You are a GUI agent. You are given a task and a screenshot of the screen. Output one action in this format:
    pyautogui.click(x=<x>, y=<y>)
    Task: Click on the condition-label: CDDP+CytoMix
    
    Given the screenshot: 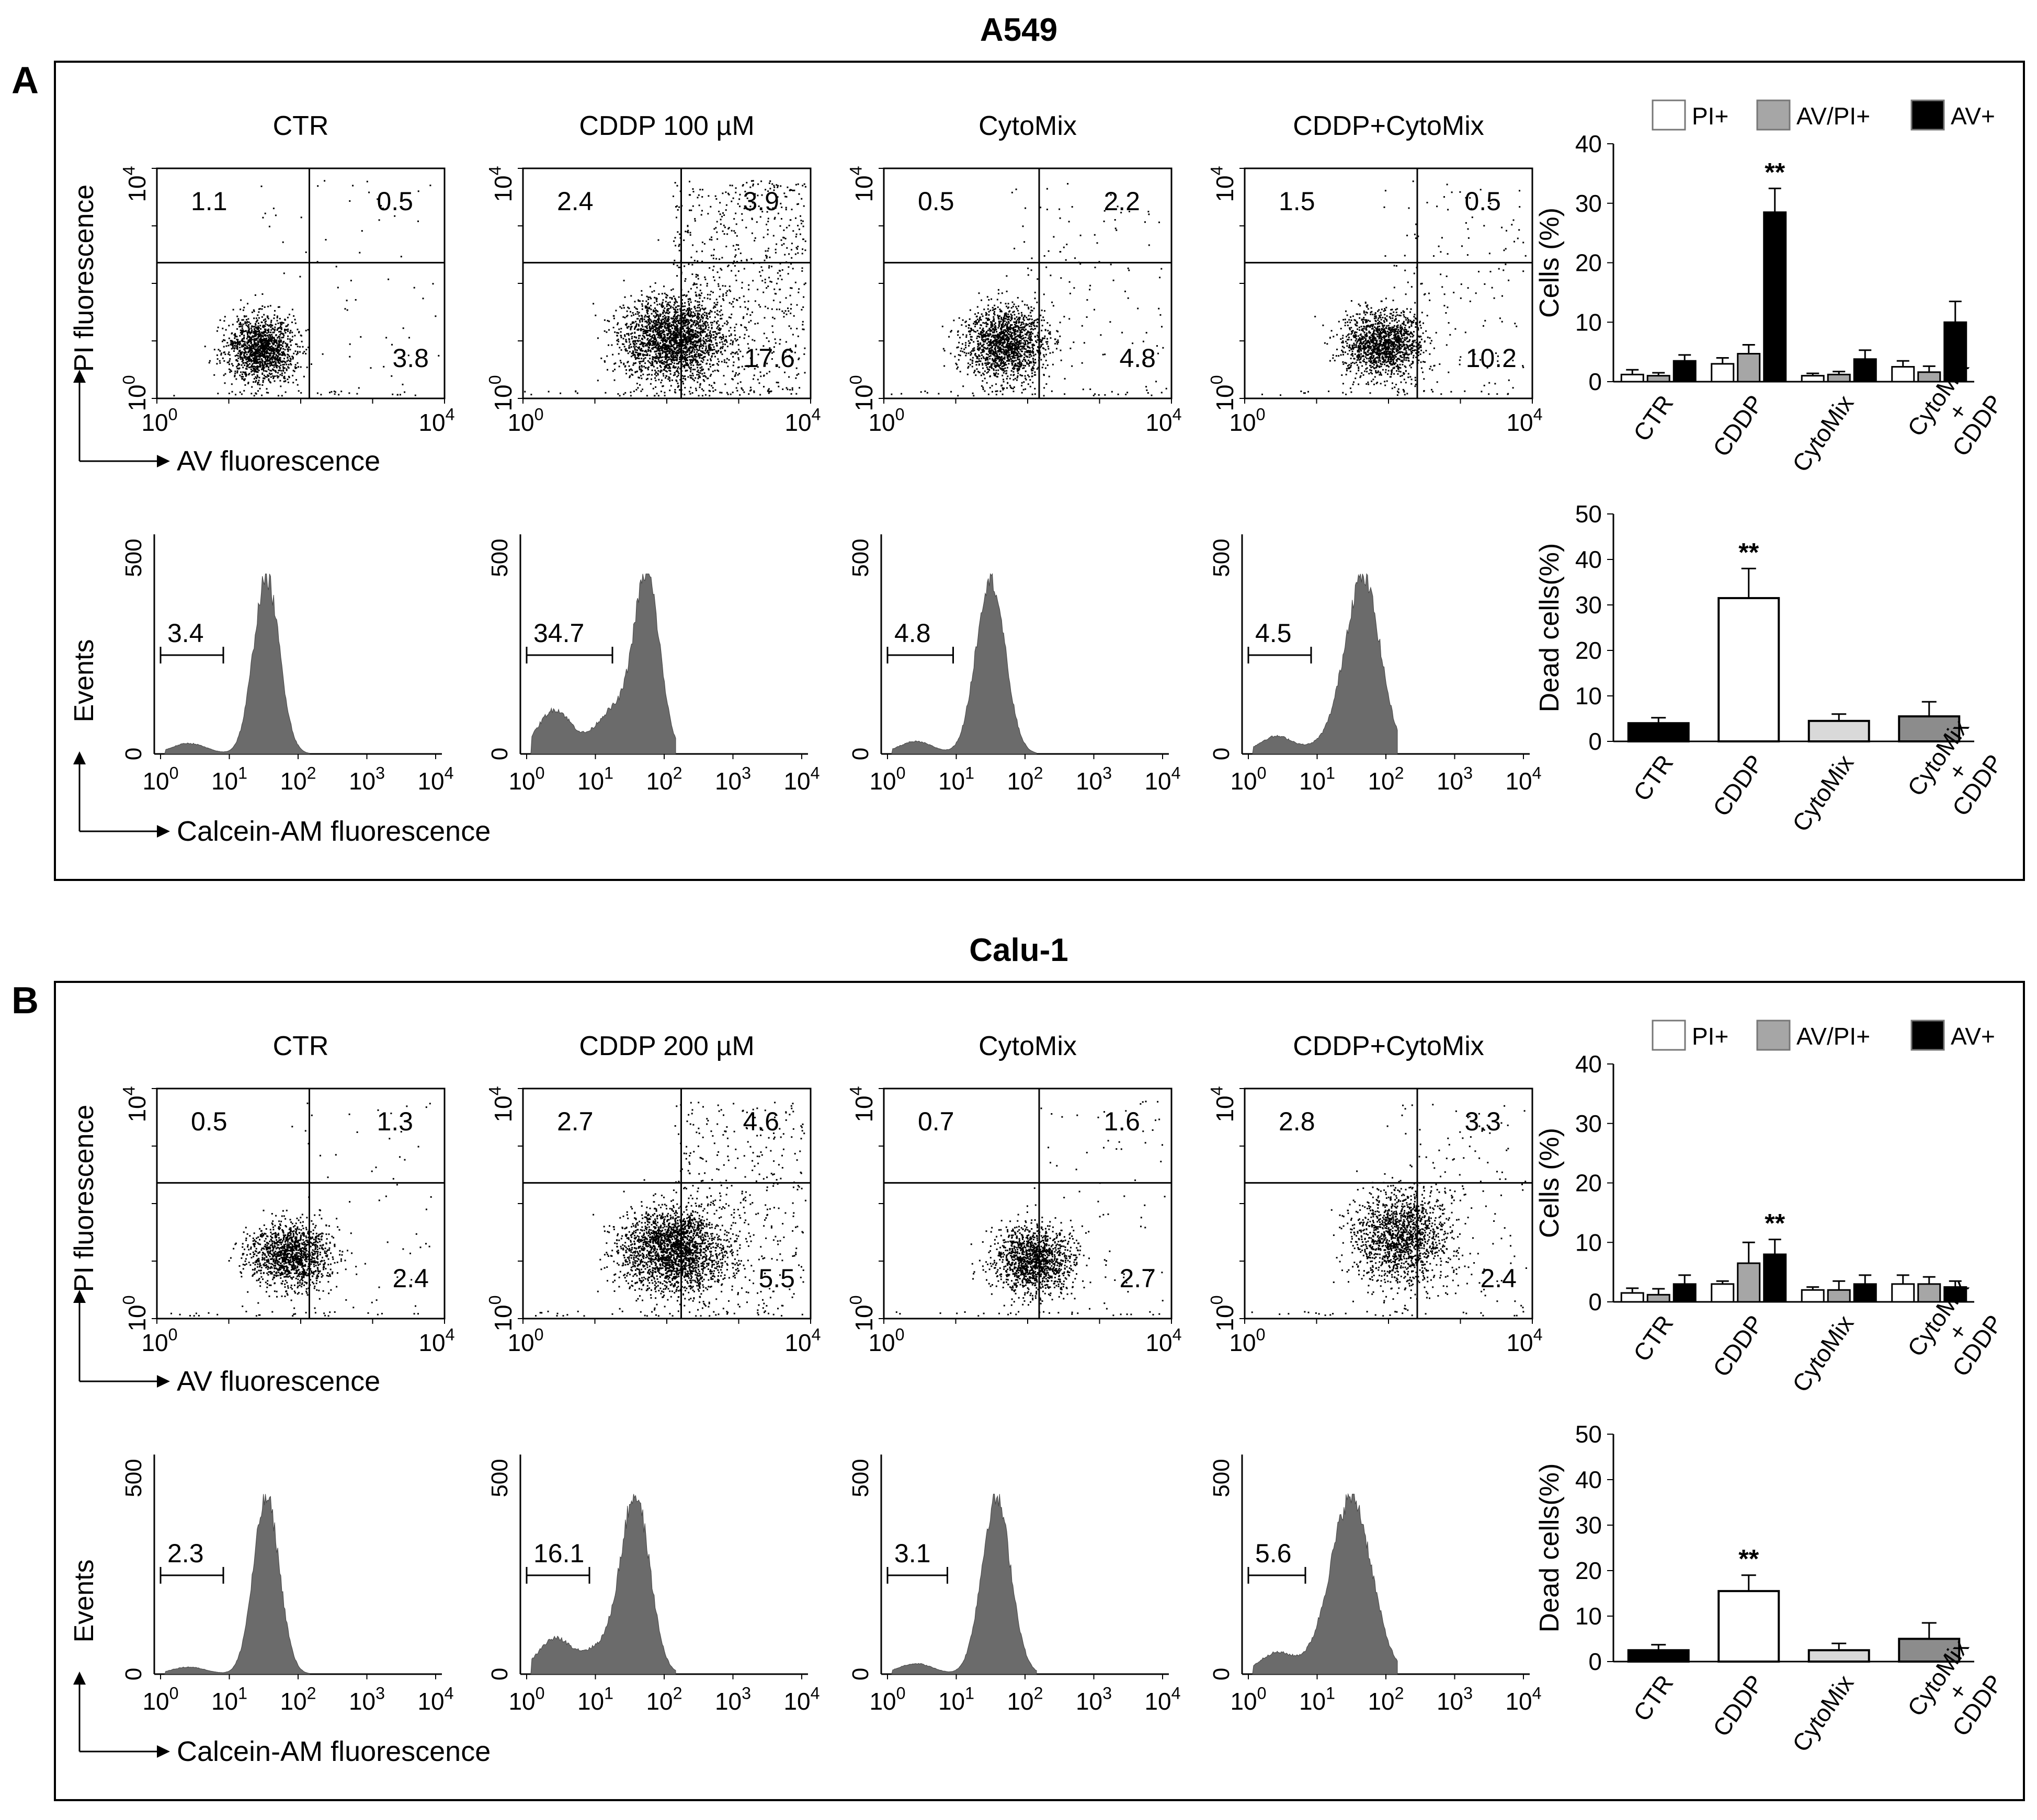 What is the action you would take?
    pyautogui.click(x=1388, y=126)
    